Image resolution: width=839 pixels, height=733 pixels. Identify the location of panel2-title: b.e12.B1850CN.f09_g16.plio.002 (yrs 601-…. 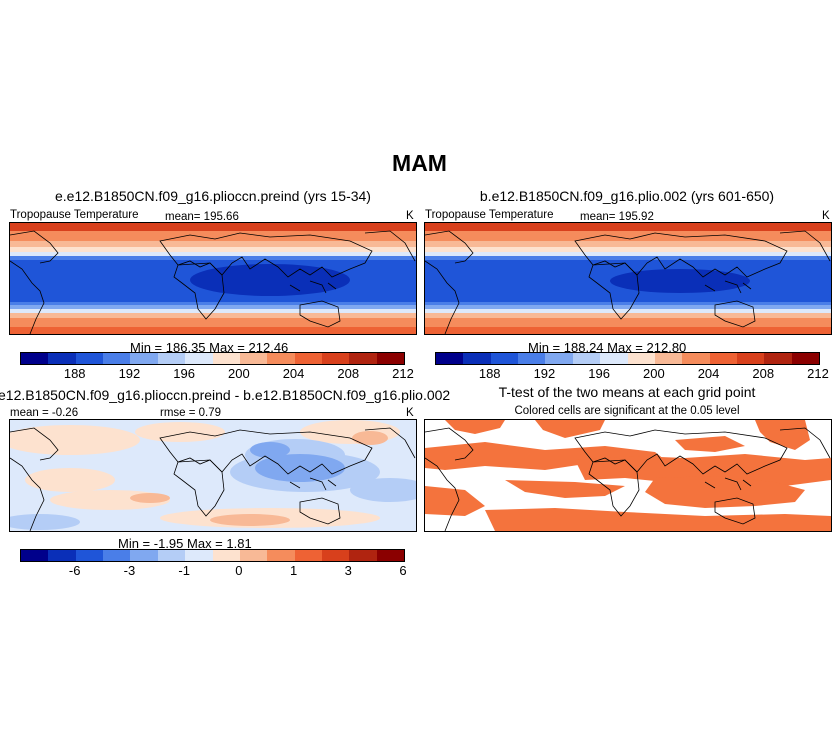
(627, 196).